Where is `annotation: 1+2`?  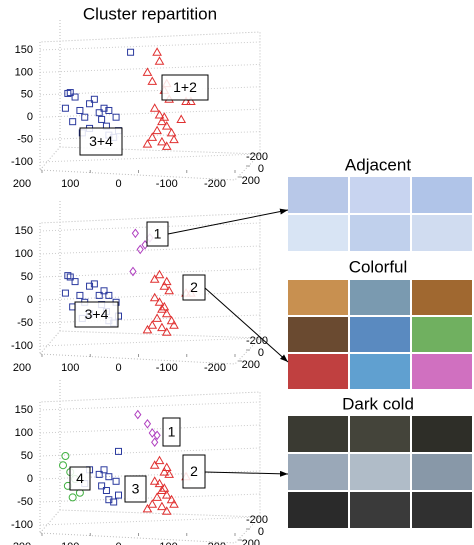 annotation: 1+2 is located at coordinates (185, 87).